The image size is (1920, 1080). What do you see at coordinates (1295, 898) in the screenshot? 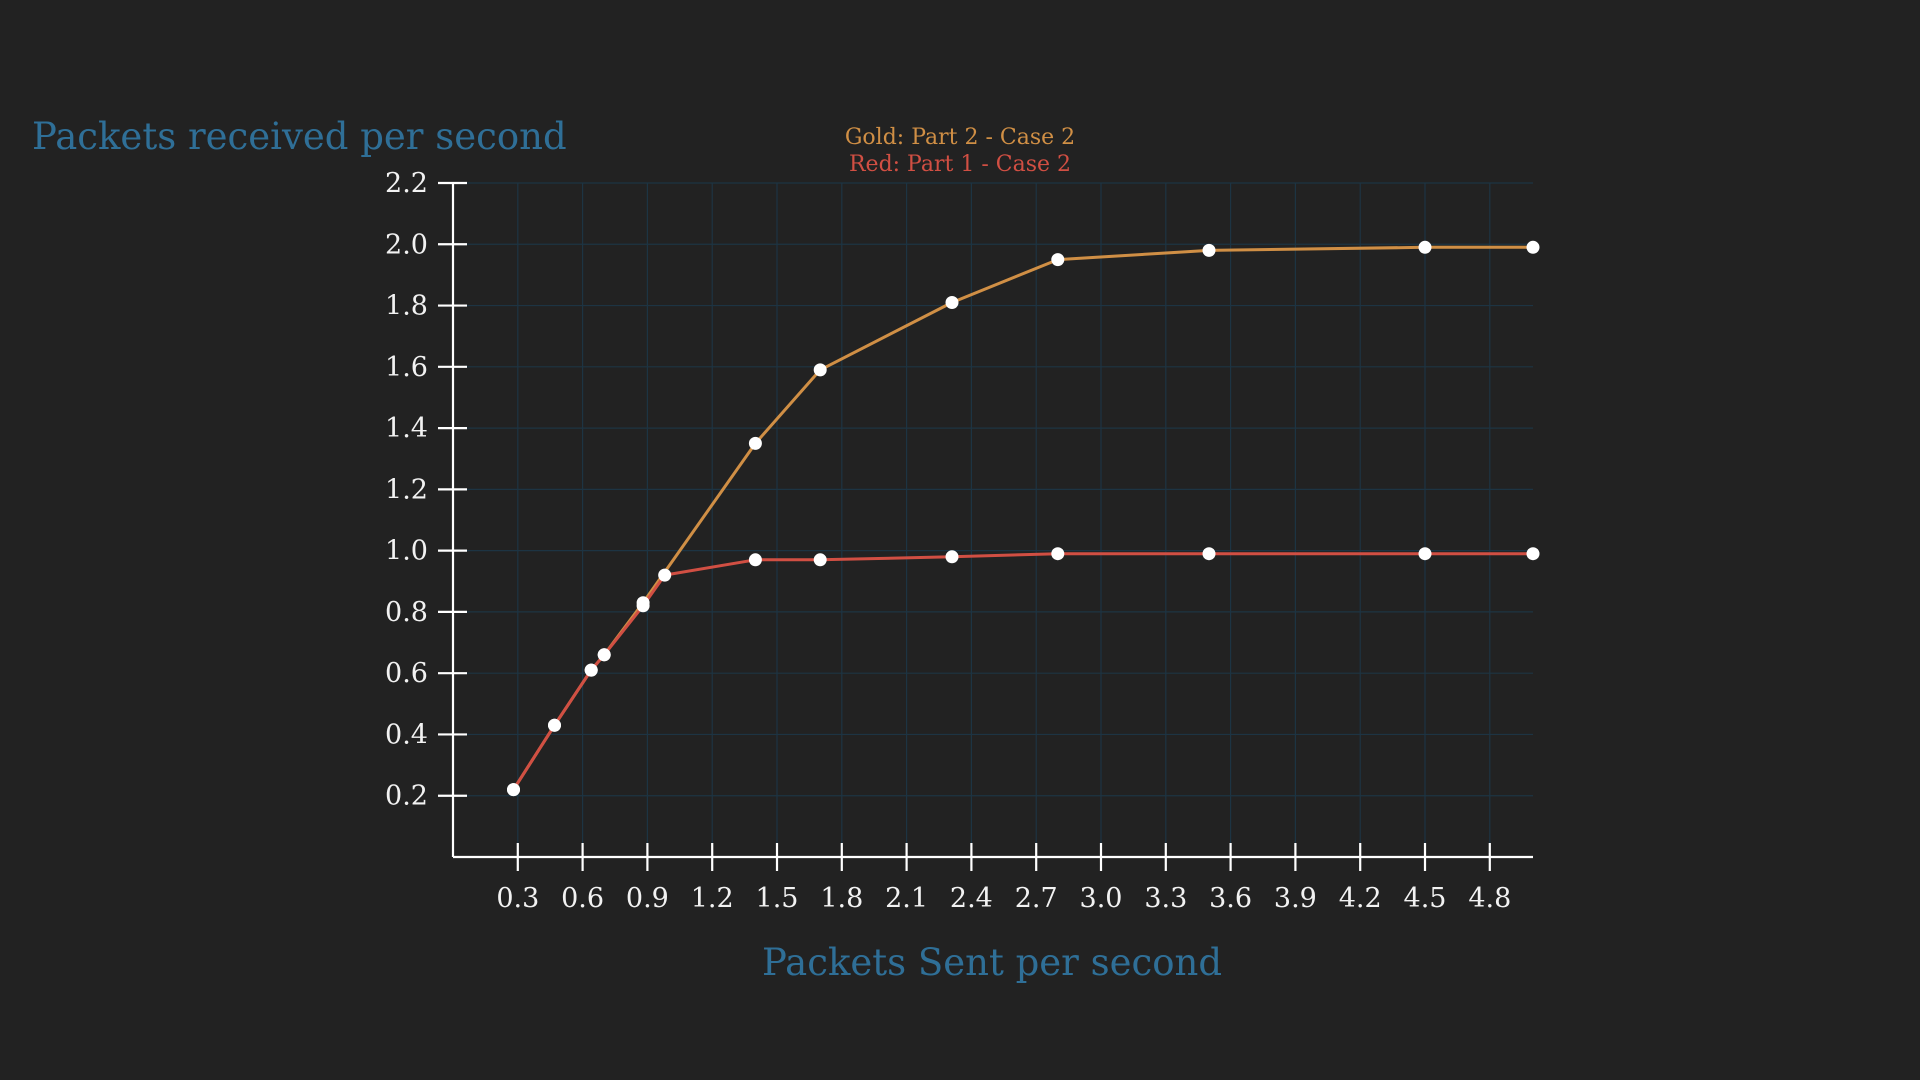
I see `x-tick-label: 3.9` at bounding box center [1295, 898].